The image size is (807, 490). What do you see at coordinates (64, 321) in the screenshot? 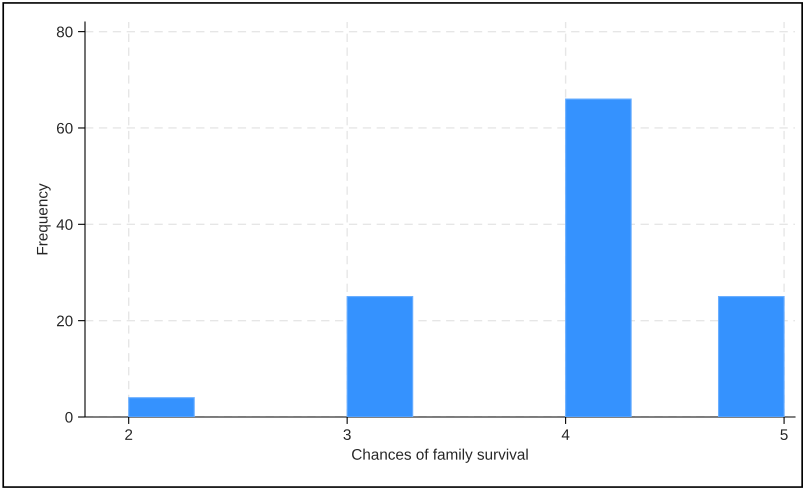
I see `y-tick-label: 20` at bounding box center [64, 321].